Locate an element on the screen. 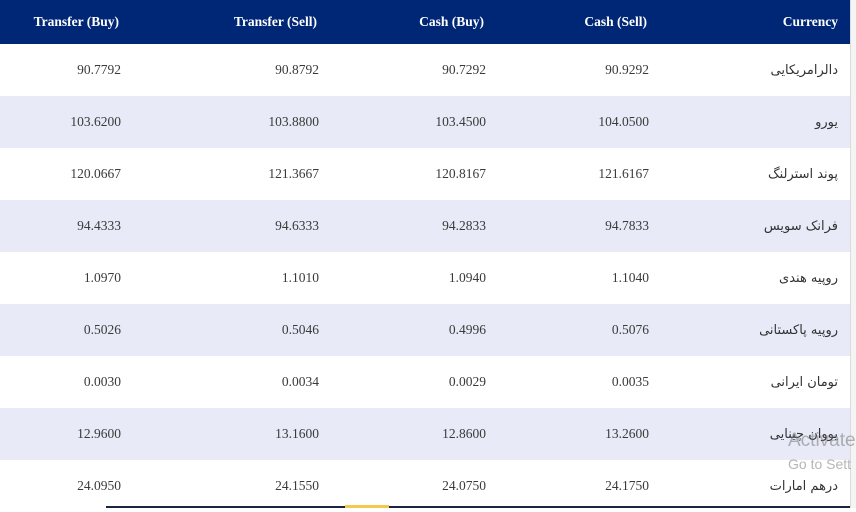  table-row: 94.4333 94.6333 94.2833 94.7833 فرانک سویس is located at coordinates (425, 226).